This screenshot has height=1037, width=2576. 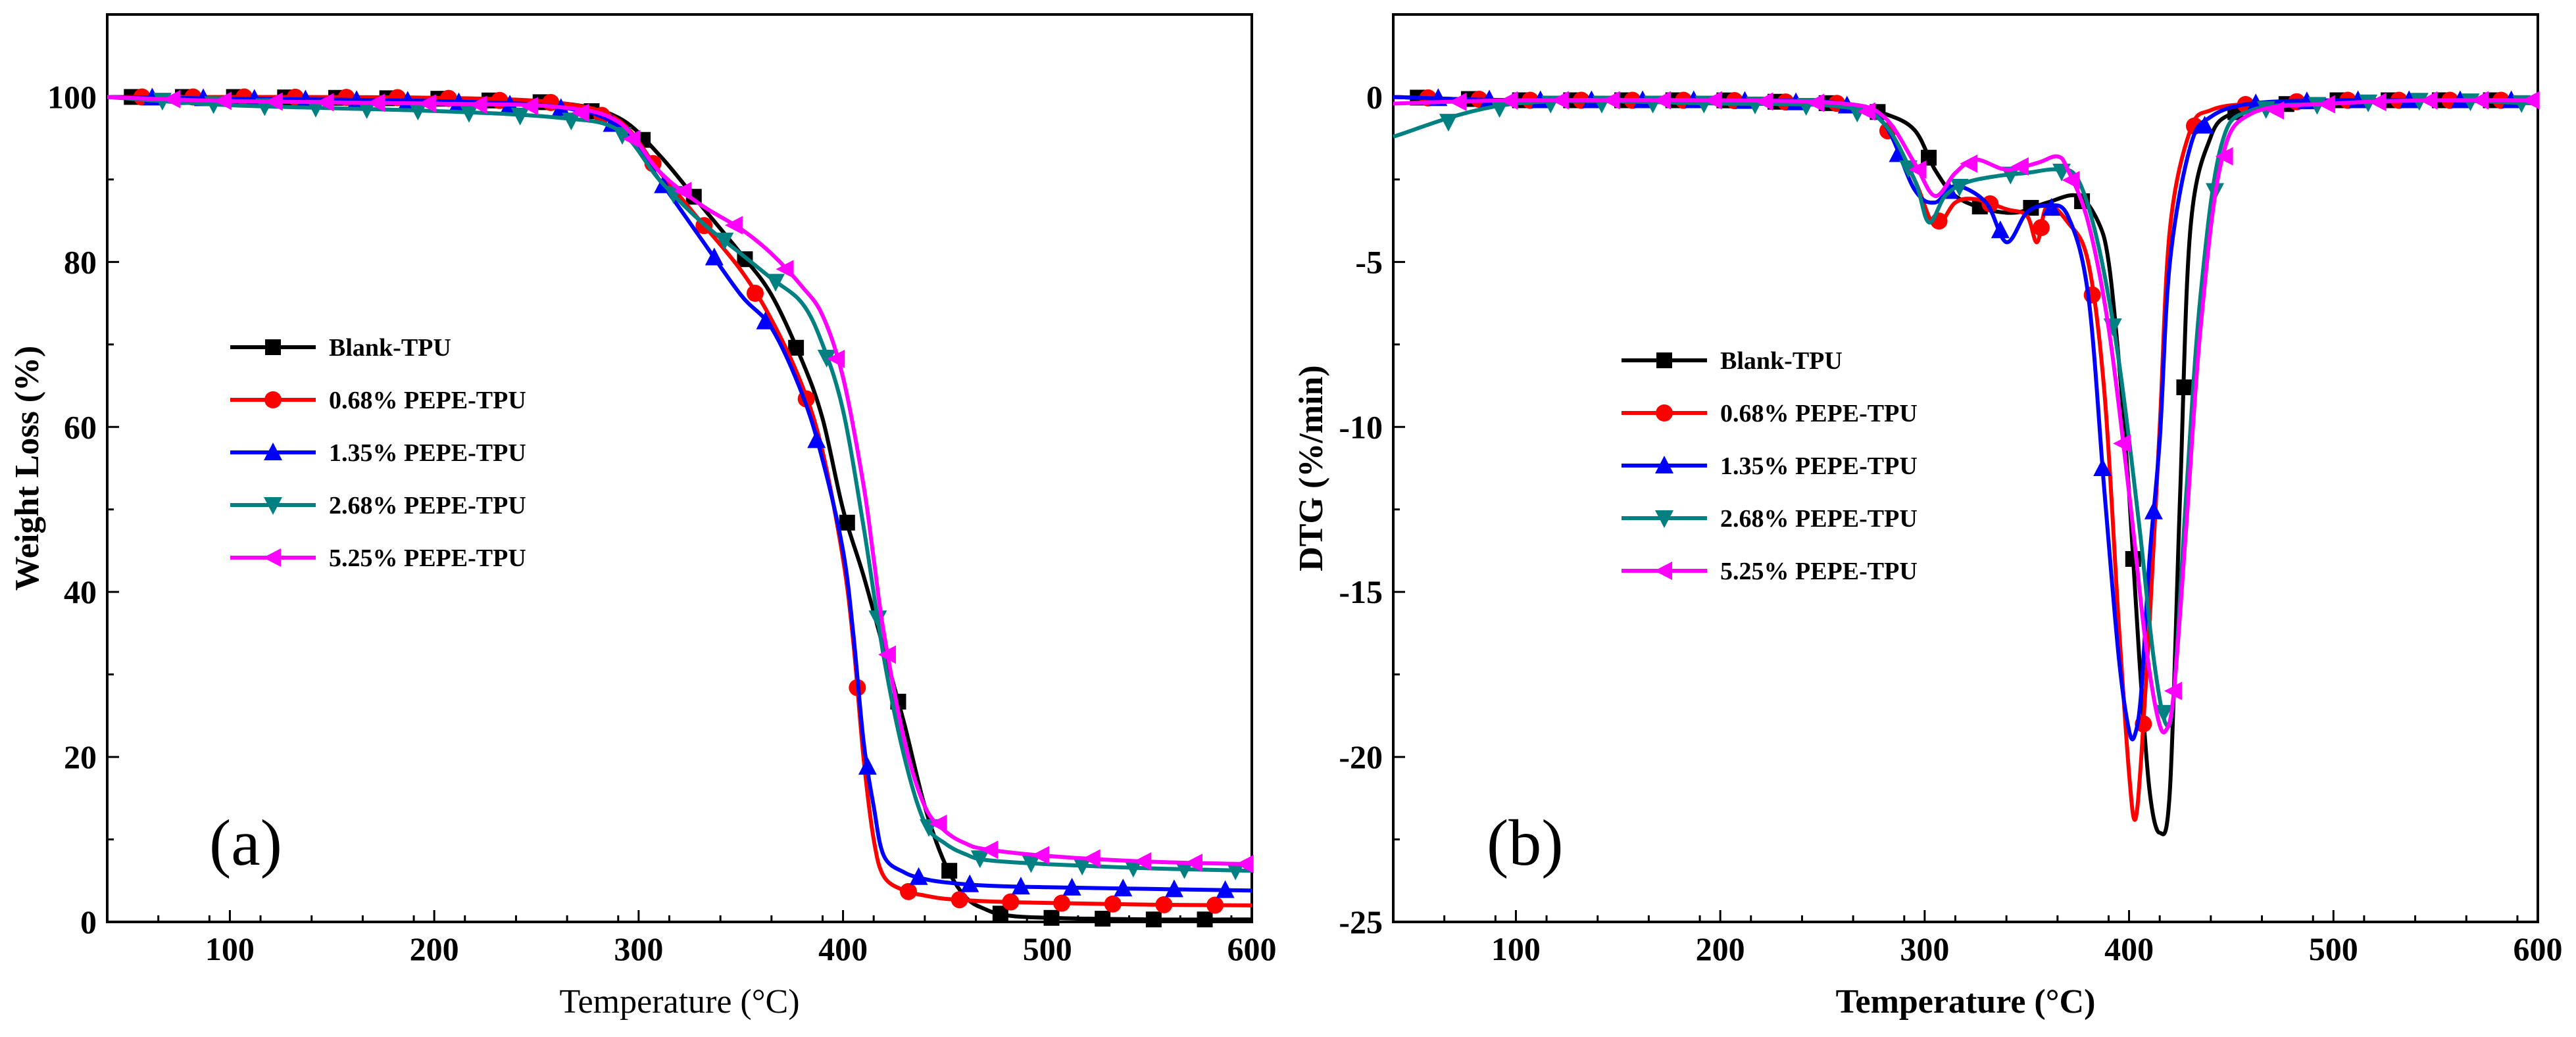 I want to click on panel-b-ytick-label: -15, so click(x=1361, y=591).